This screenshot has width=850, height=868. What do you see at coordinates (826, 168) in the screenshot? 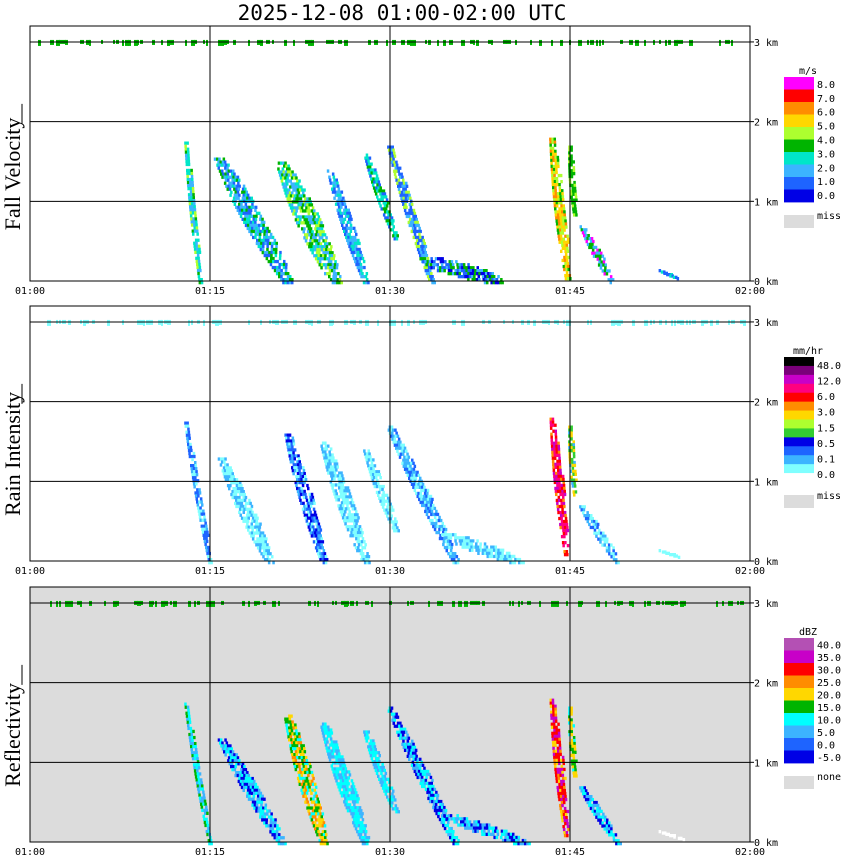
I see `colorbar-label: 2.0` at bounding box center [826, 168].